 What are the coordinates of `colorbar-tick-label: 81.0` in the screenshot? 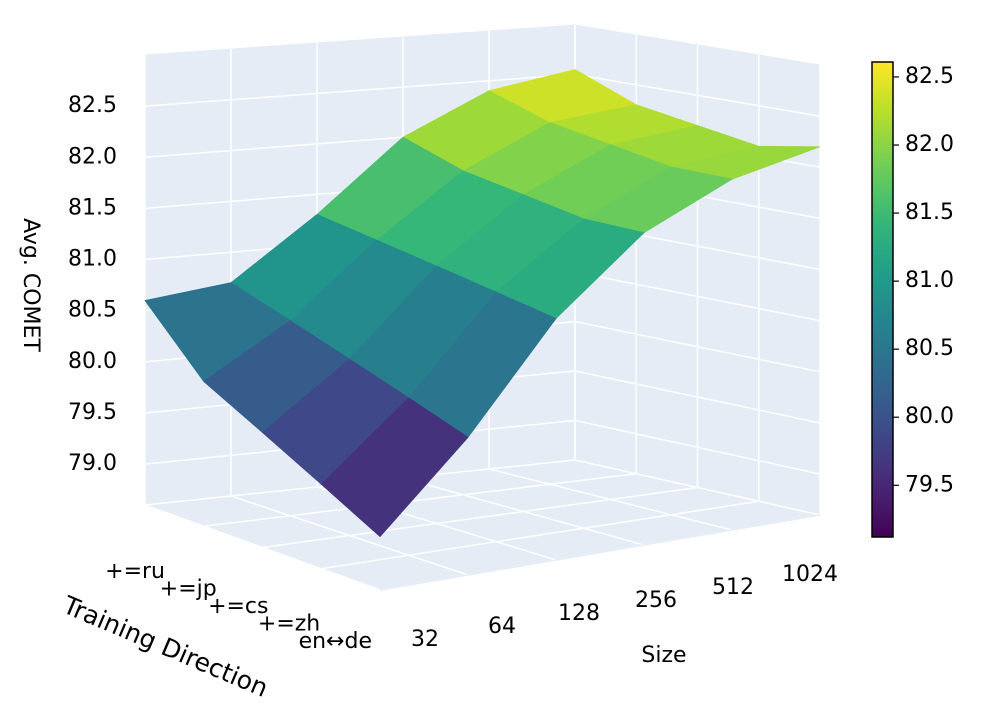 It's located at (929, 280).